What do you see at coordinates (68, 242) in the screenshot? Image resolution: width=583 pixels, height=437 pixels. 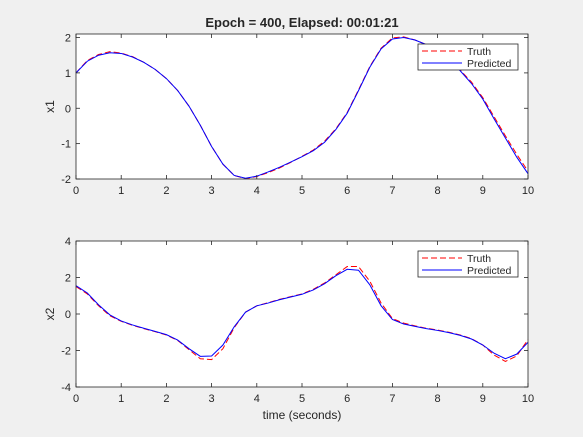 I see `y-tick-label: 4` at bounding box center [68, 242].